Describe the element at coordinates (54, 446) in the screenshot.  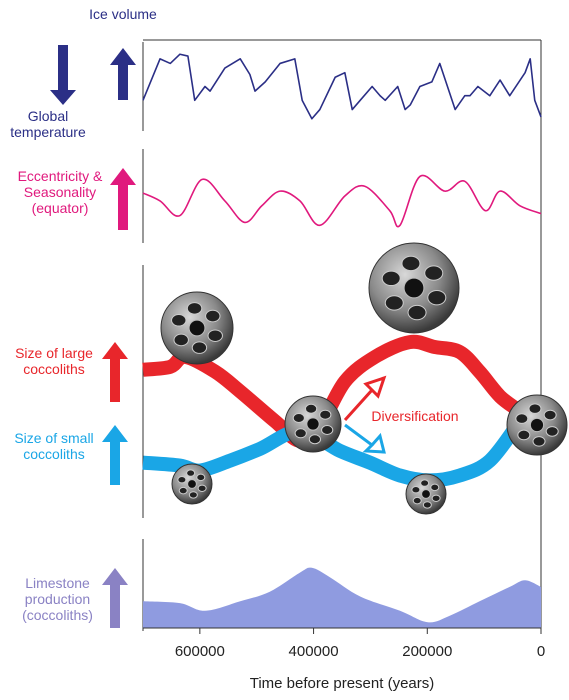
I see `series-label: Size of small coccoliths` at that location.